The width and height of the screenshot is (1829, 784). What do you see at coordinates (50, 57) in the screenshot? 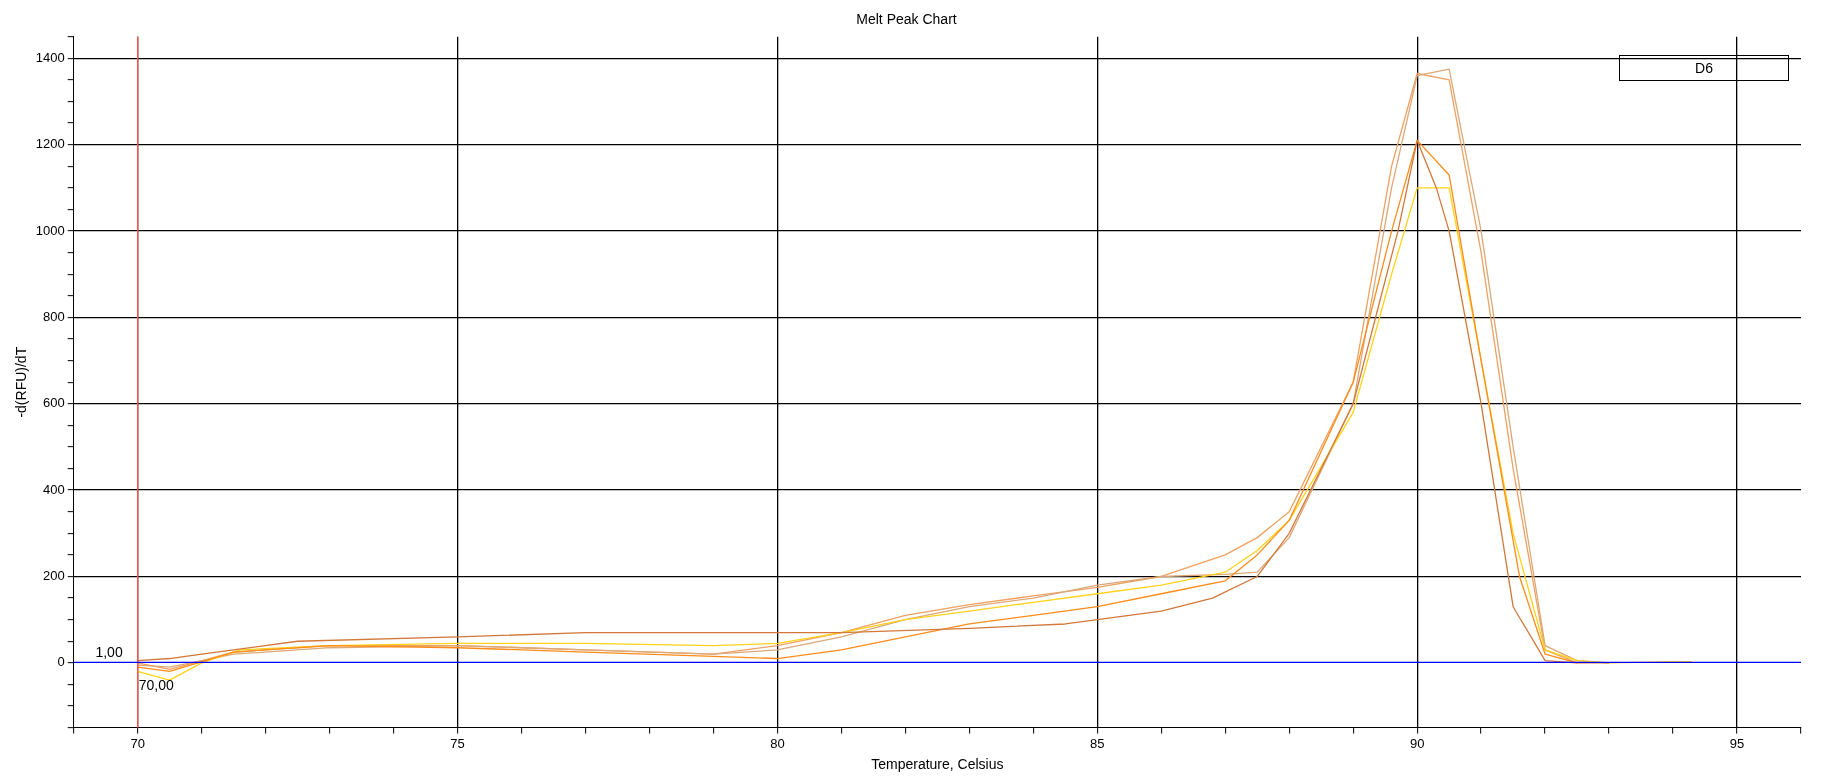
I see `y-tick-label: 1400` at bounding box center [50, 57].